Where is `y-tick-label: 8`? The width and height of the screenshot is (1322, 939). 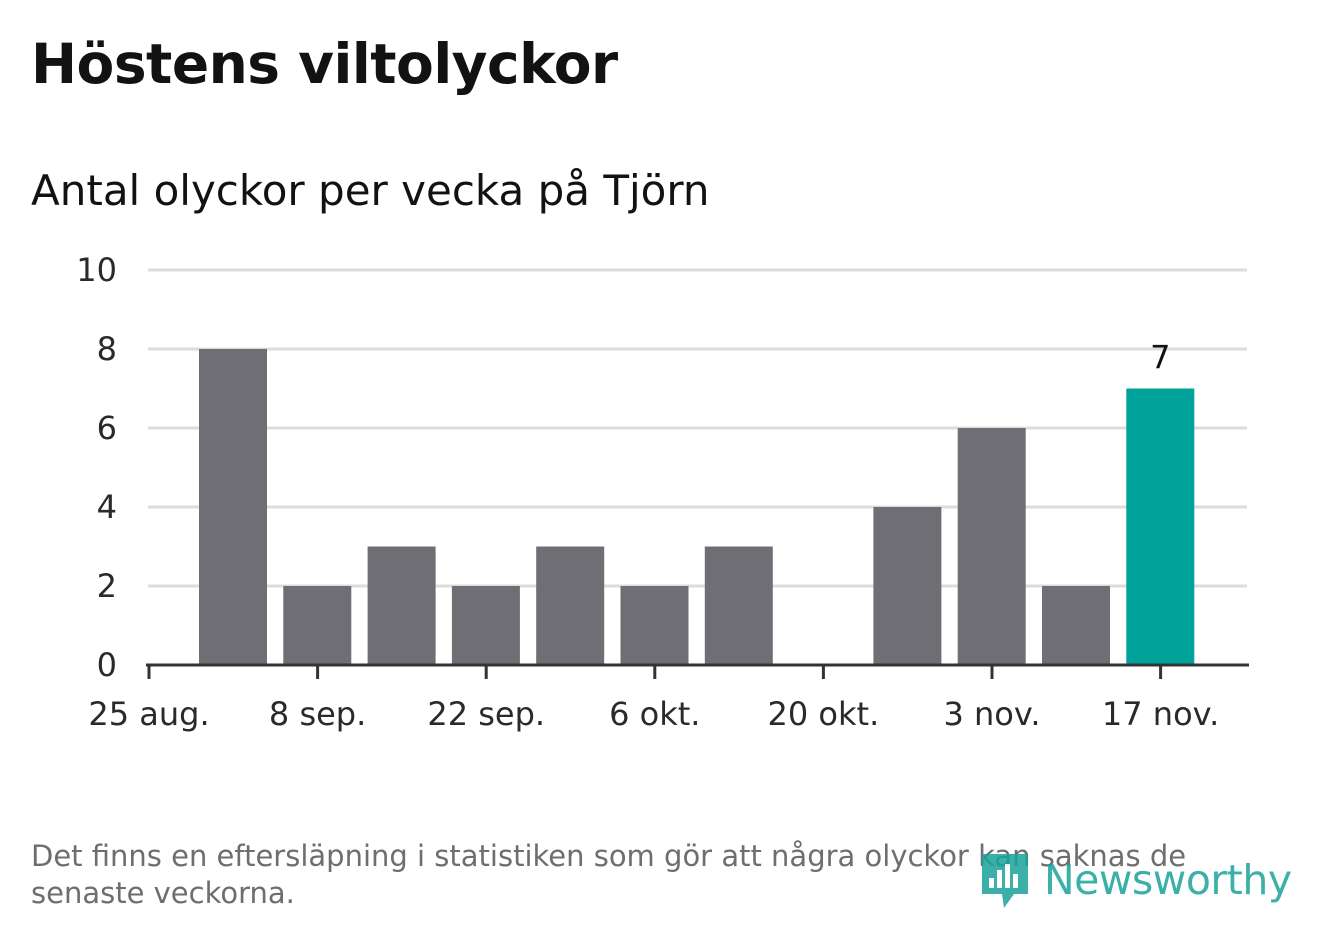
y-tick-label: 8 is located at coordinates (107, 349).